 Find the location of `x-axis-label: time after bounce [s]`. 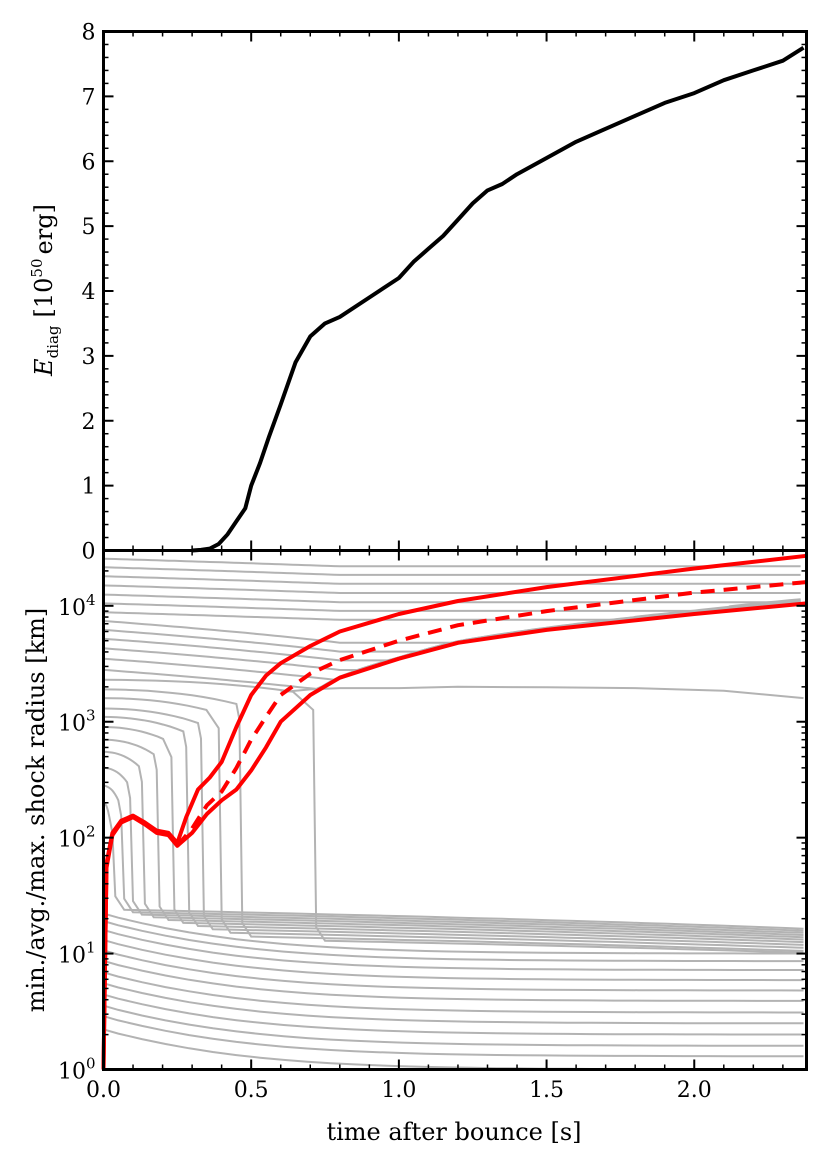

x-axis-label: time after bounce [s] is located at coordinates (453, 1132).